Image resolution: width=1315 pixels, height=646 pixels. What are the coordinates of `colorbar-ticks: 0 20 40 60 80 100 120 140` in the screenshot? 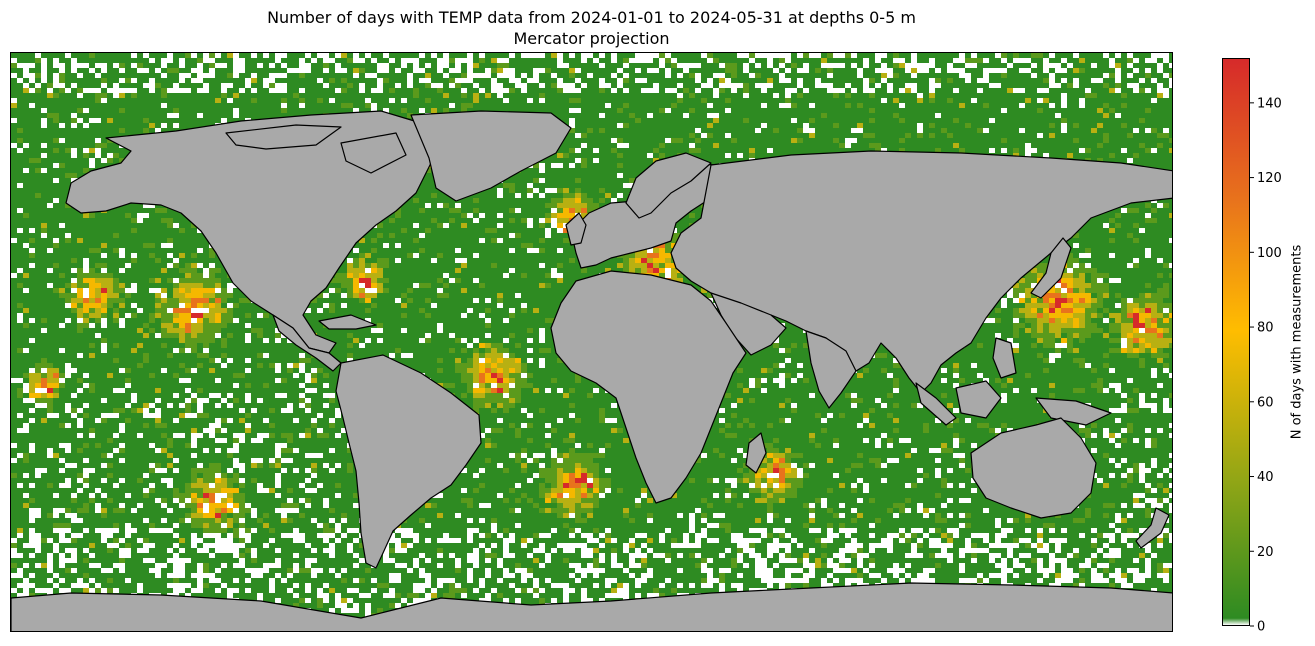 It's located at (1266, 365).